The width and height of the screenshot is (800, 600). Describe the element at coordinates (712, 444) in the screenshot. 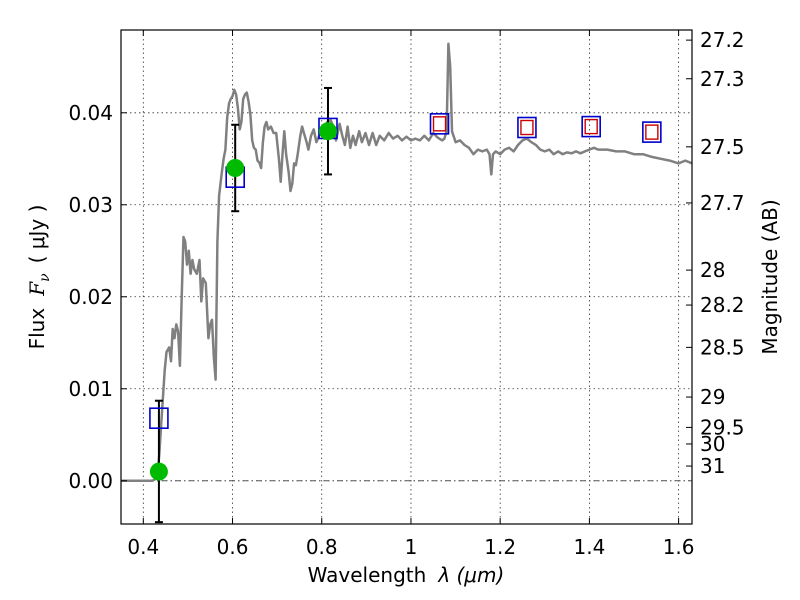

I see `y2-tick-label: 30` at that location.